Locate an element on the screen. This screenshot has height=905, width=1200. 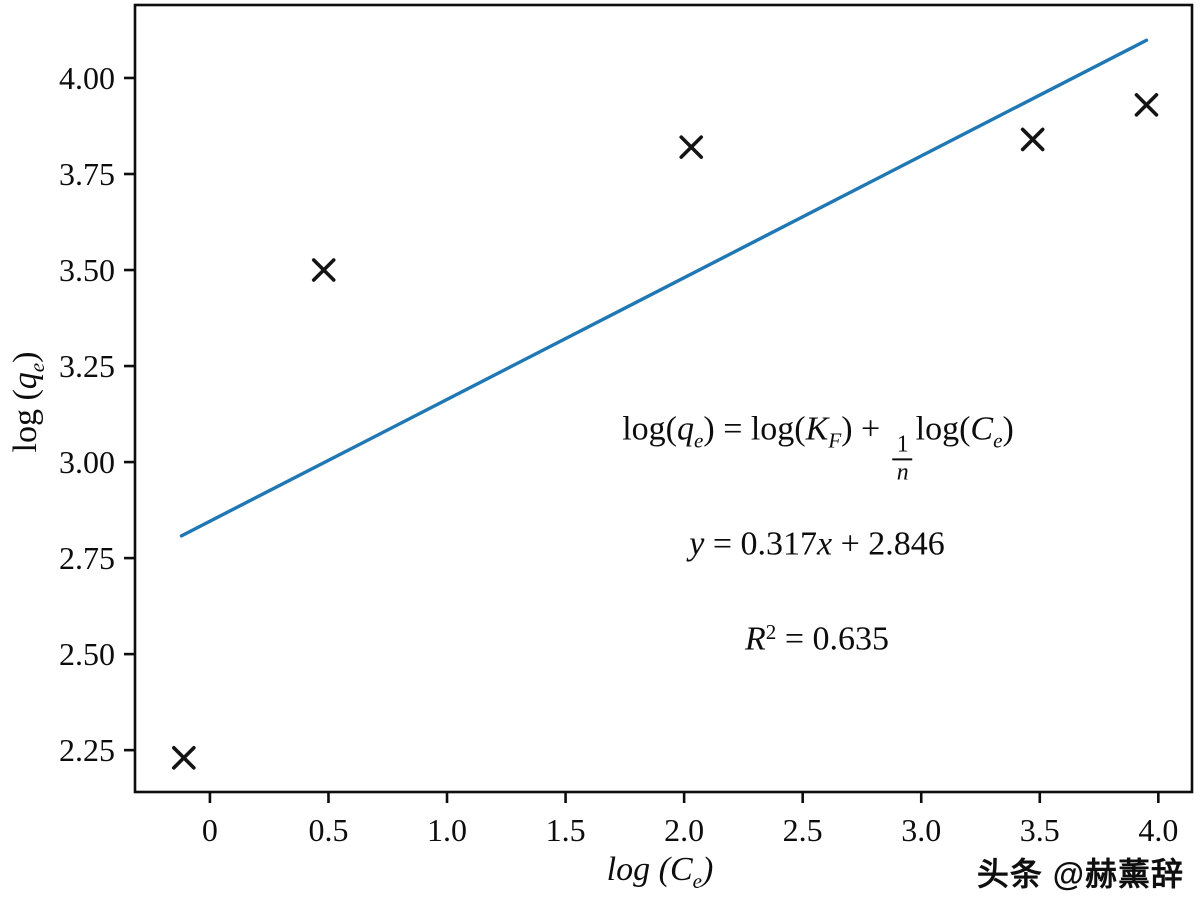
y-axis-ticks: 4.00 3.75 3.50 3.25 3.00 2.75 2.50 2.25 is located at coordinates (97, 414).